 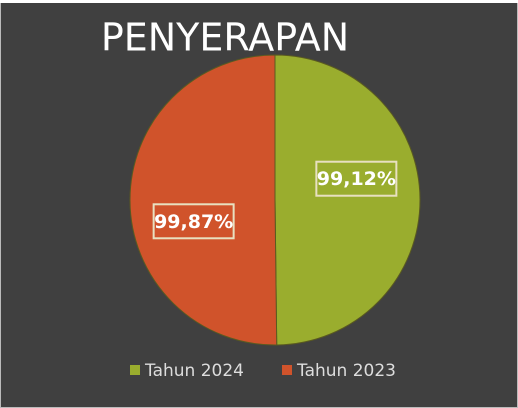 What do you see at coordinates (225, 38) in the screenshot?
I see `chart-title: PENYERAPAN` at bounding box center [225, 38].